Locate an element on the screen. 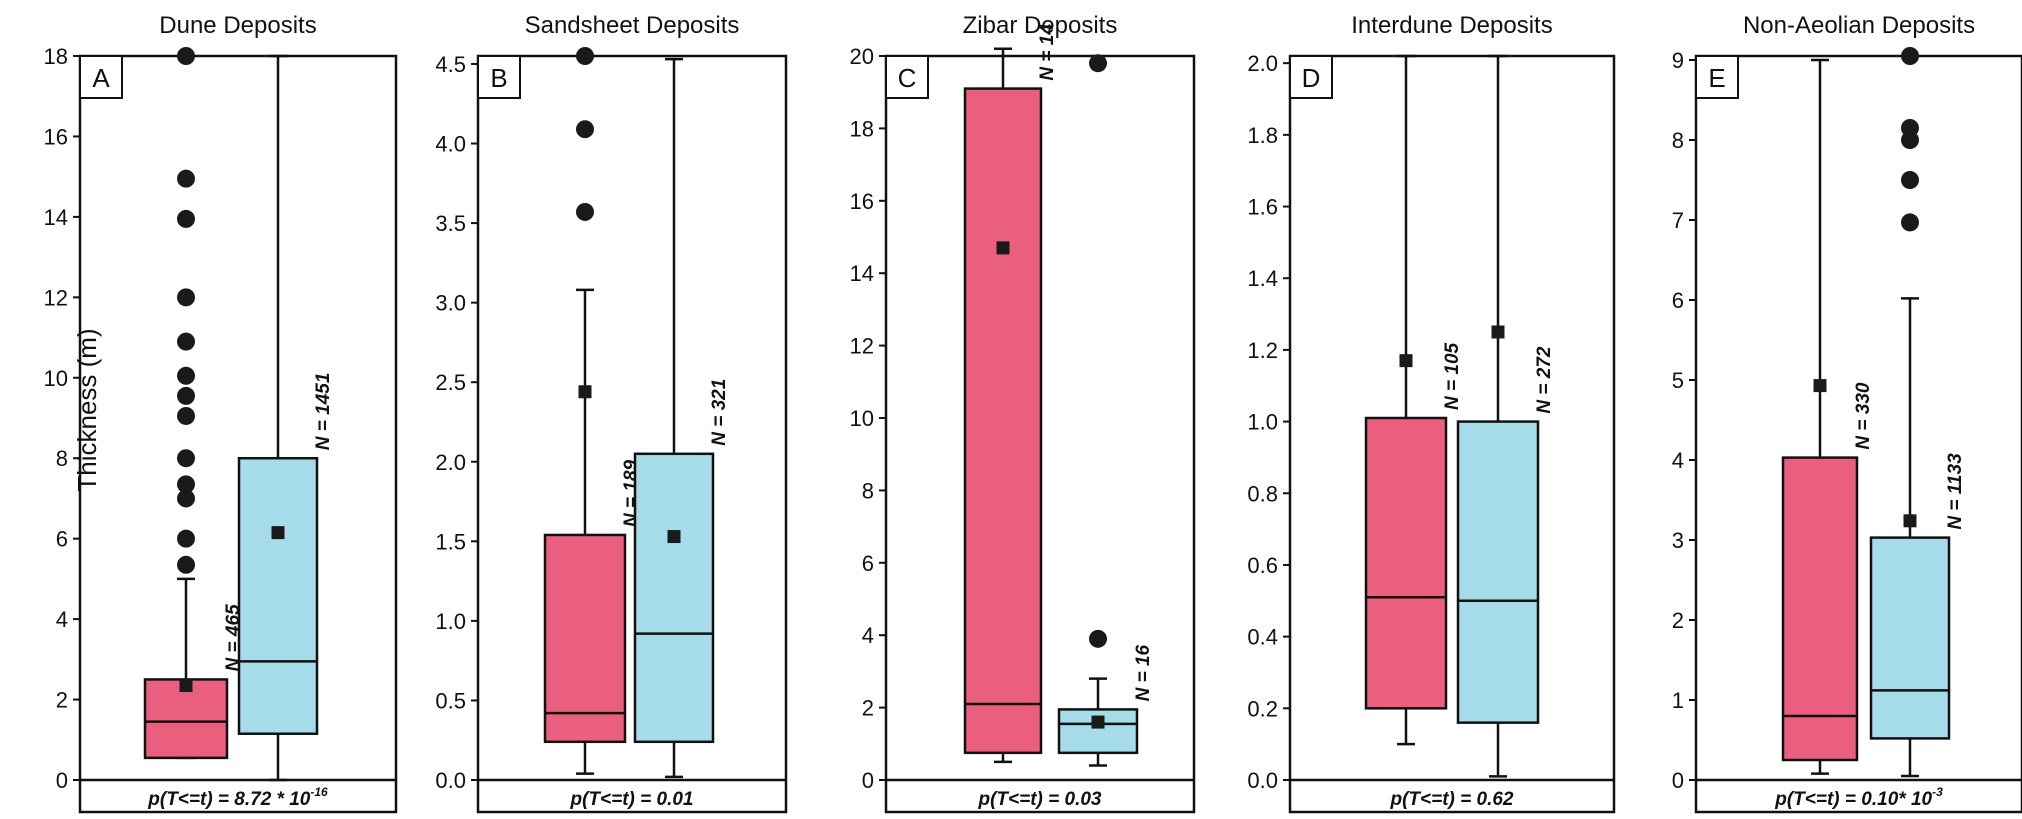 This screenshot has width=2022, height=819. y-tick-label: 1.2 is located at coordinates (1262, 350).